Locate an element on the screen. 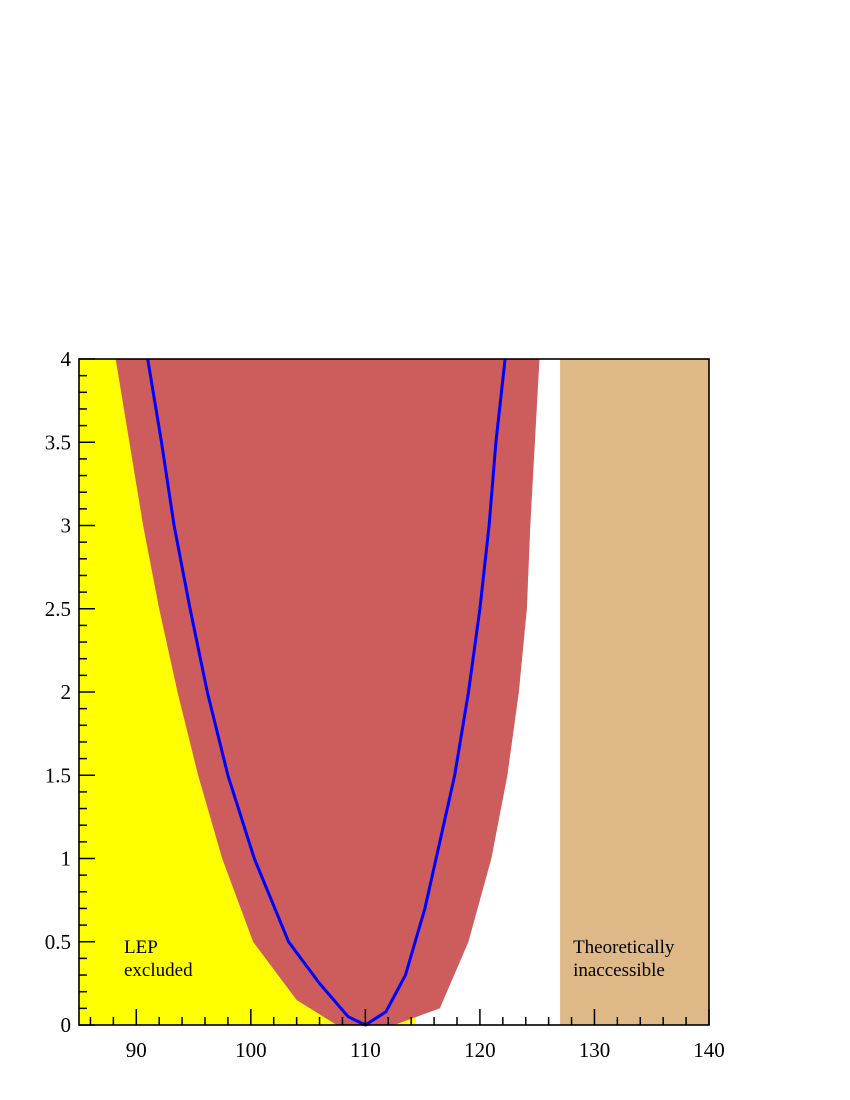  y-tick-label: 0.5 is located at coordinates (58, 942).